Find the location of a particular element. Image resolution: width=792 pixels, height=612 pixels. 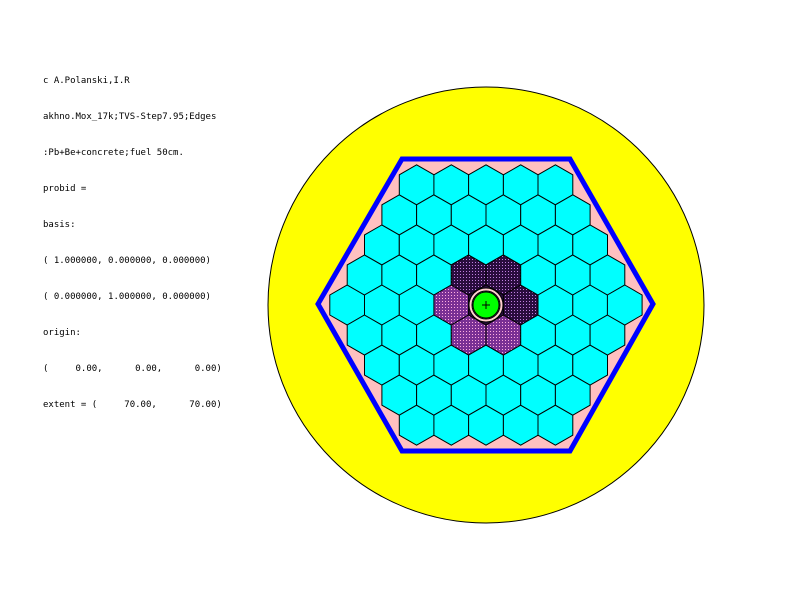

info-line: ( 0.000000, 1.000000, 0.000000) is located at coordinates (127, 297).